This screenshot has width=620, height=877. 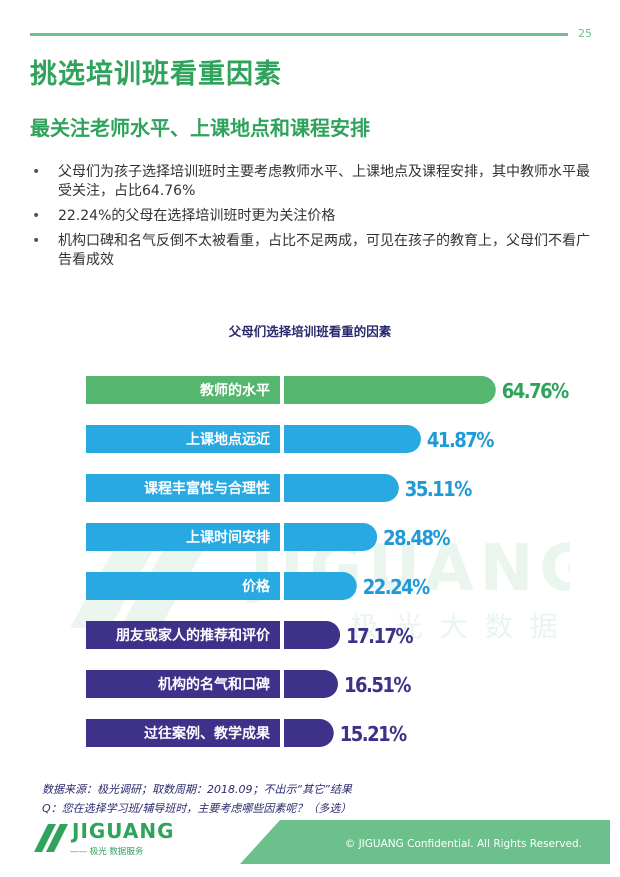 I want to click on logo-tagline: —— 极光 数据服务, so click(x=107, y=852).